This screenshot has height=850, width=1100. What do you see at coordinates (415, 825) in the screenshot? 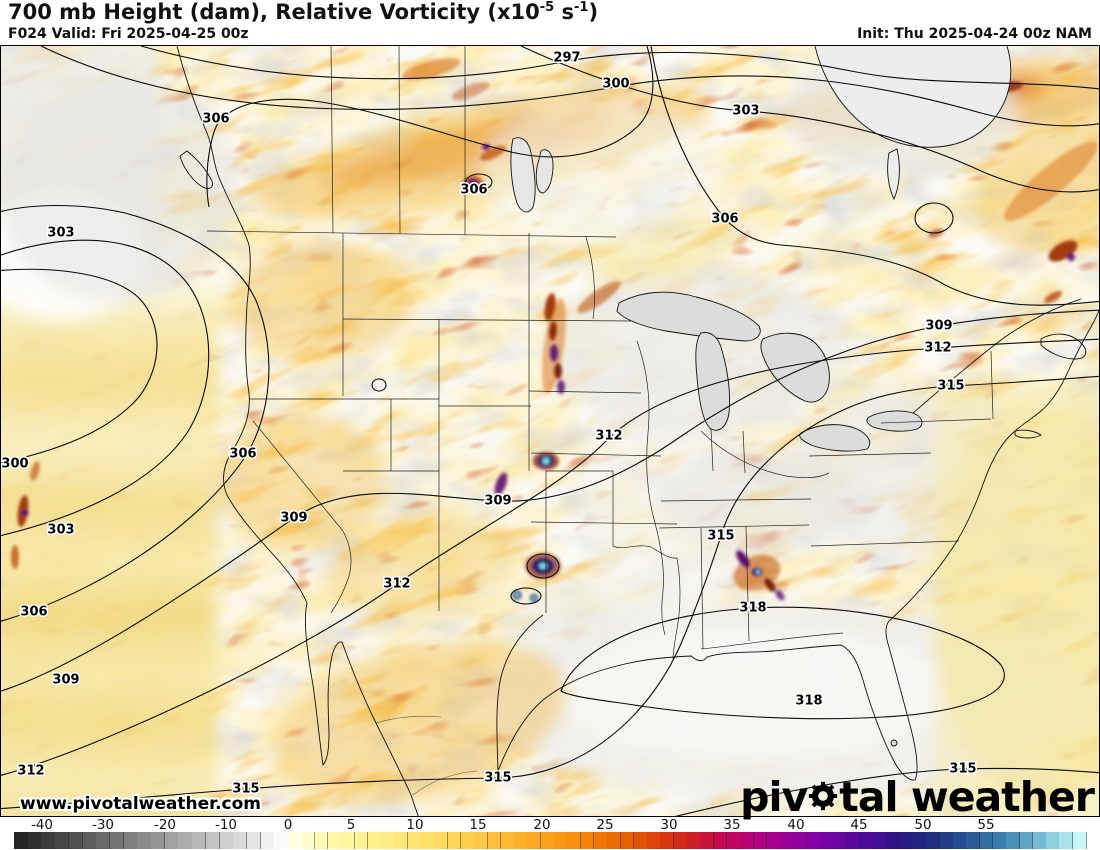
I see `colorbar-tick: 10` at bounding box center [415, 825].